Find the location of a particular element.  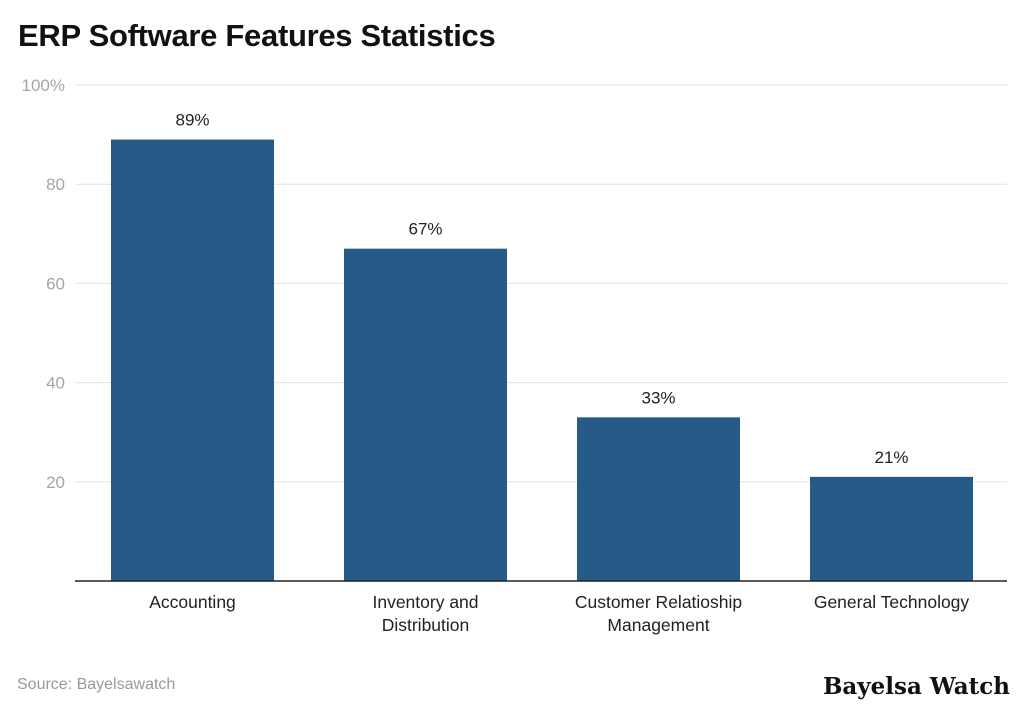

x-tick-label: Distribution is located at coordinates (426, 625).